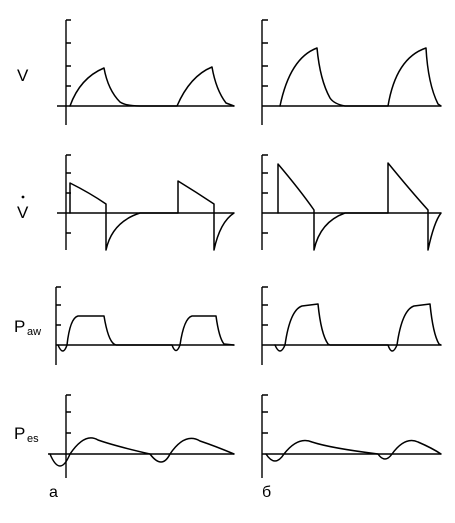  I want to click on panel-b-flow-plot, so click(351, 202).